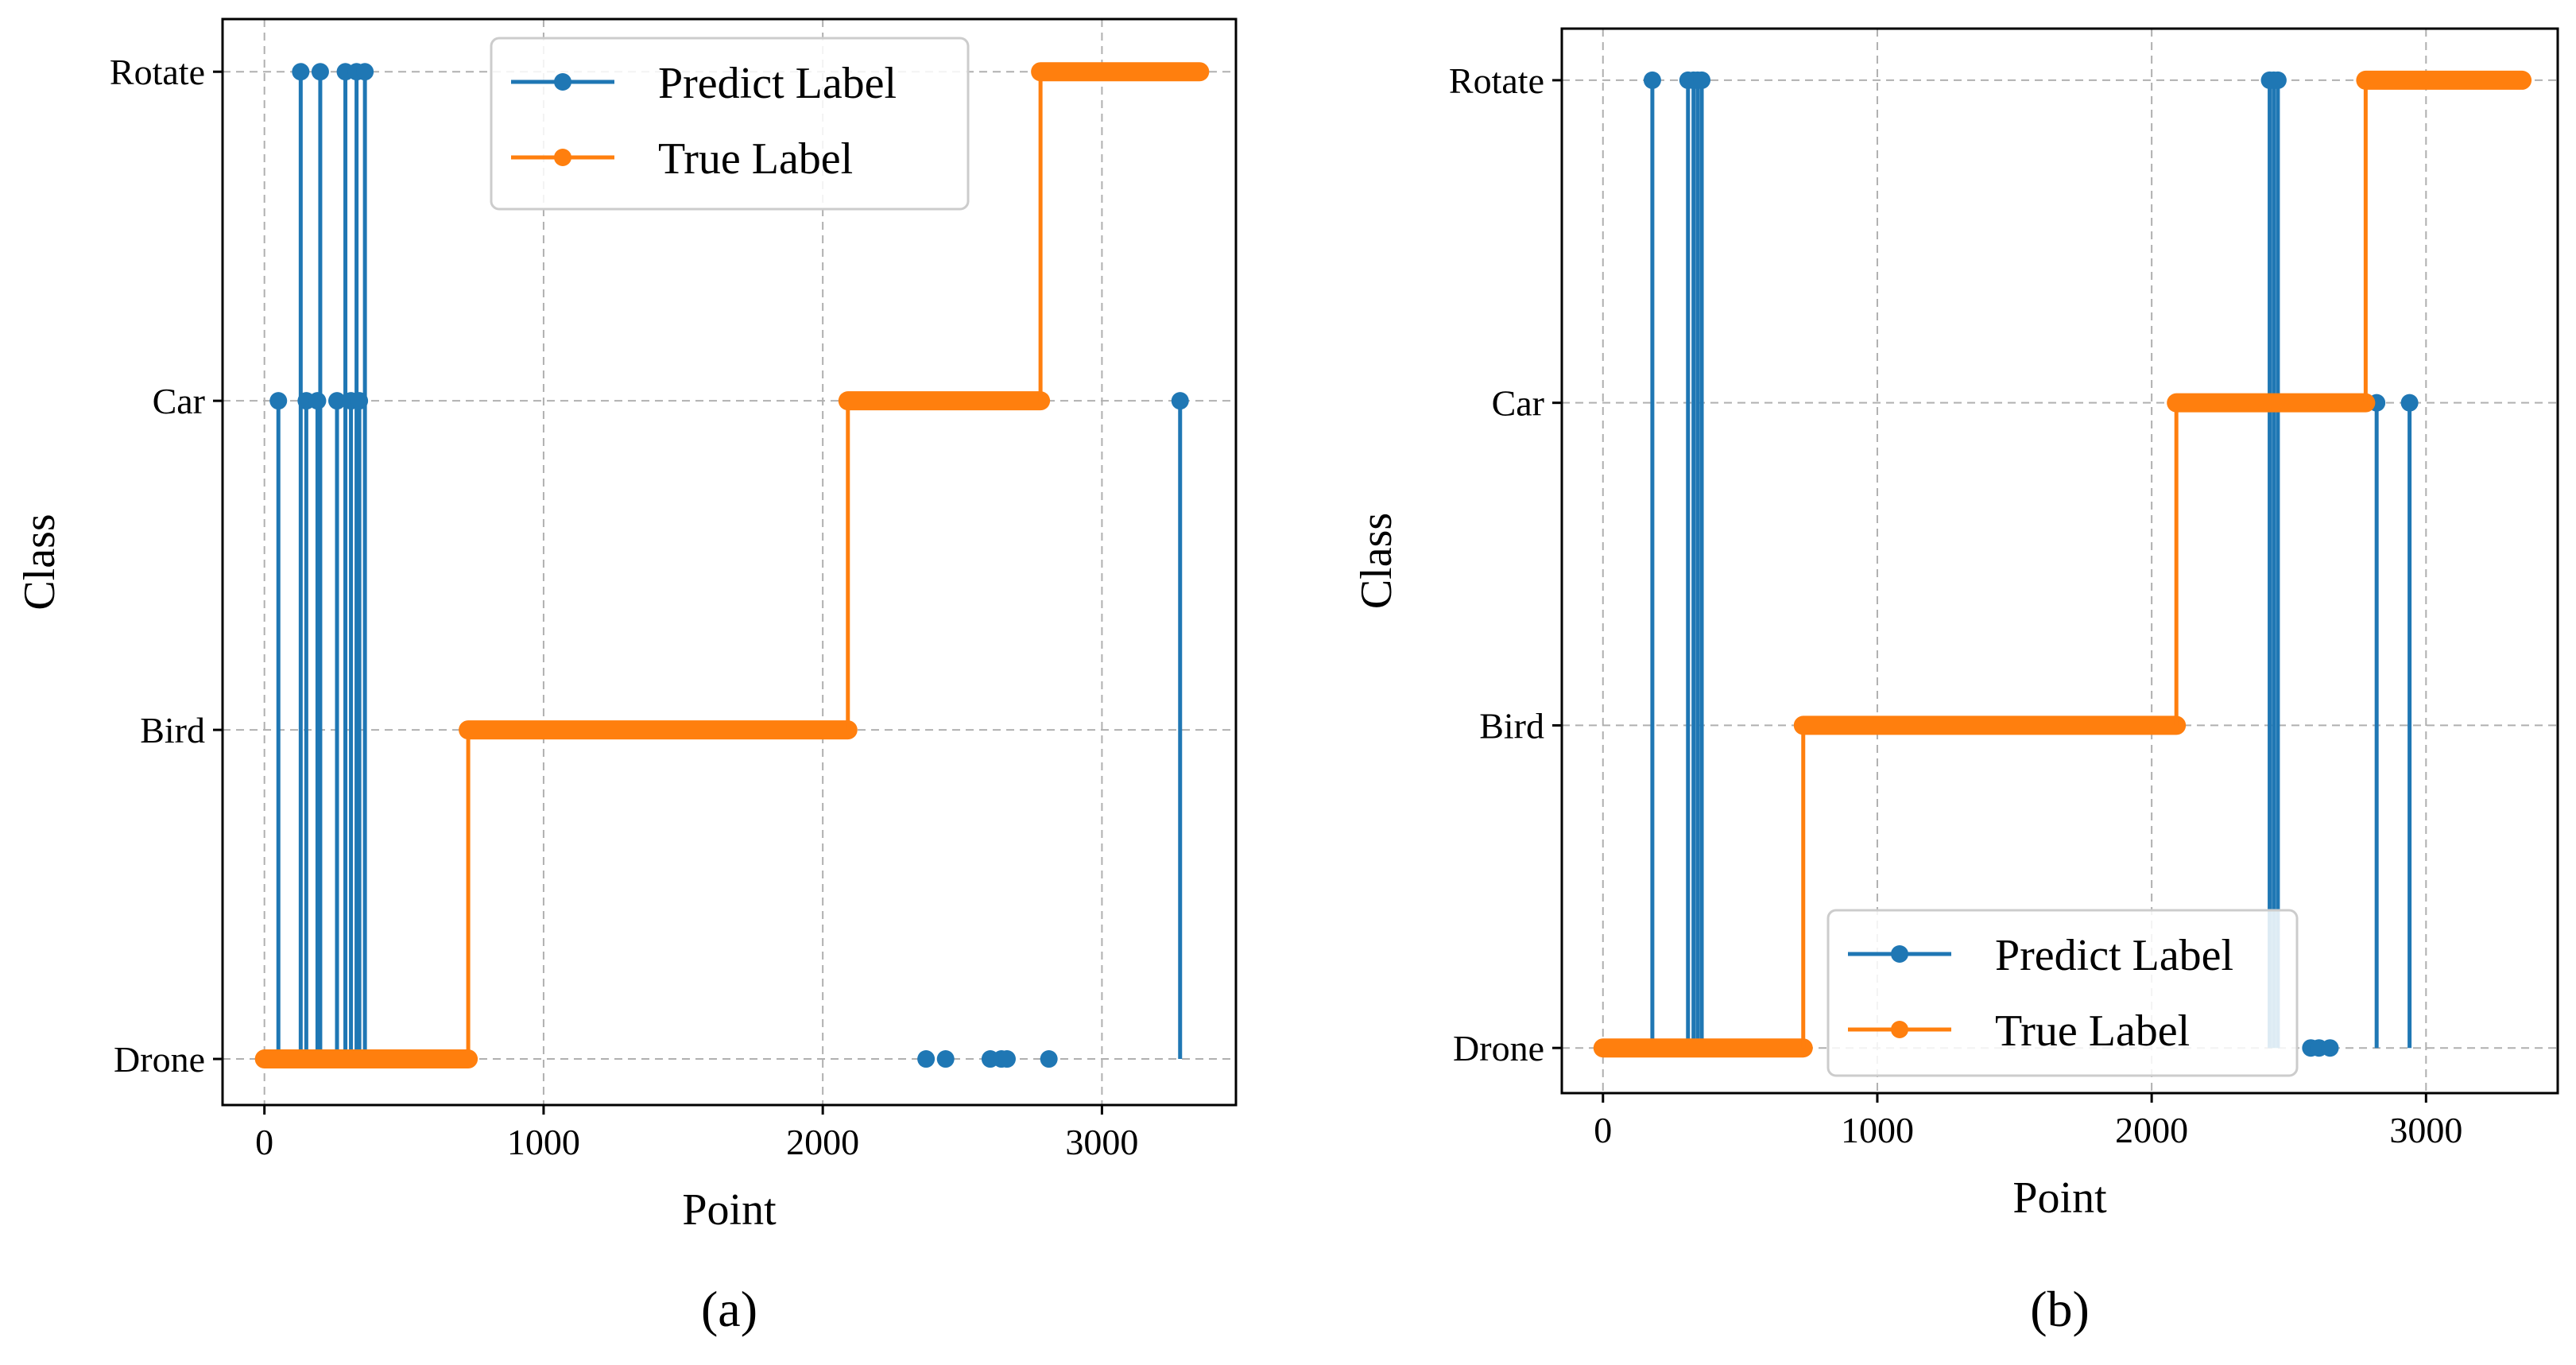 The height and width of the screenshot is (1365, 2576). What do you see at coordinates (729, 1309) in the screenshot?
I see `panel-label: (a)` at bounding box center [729, 1309].